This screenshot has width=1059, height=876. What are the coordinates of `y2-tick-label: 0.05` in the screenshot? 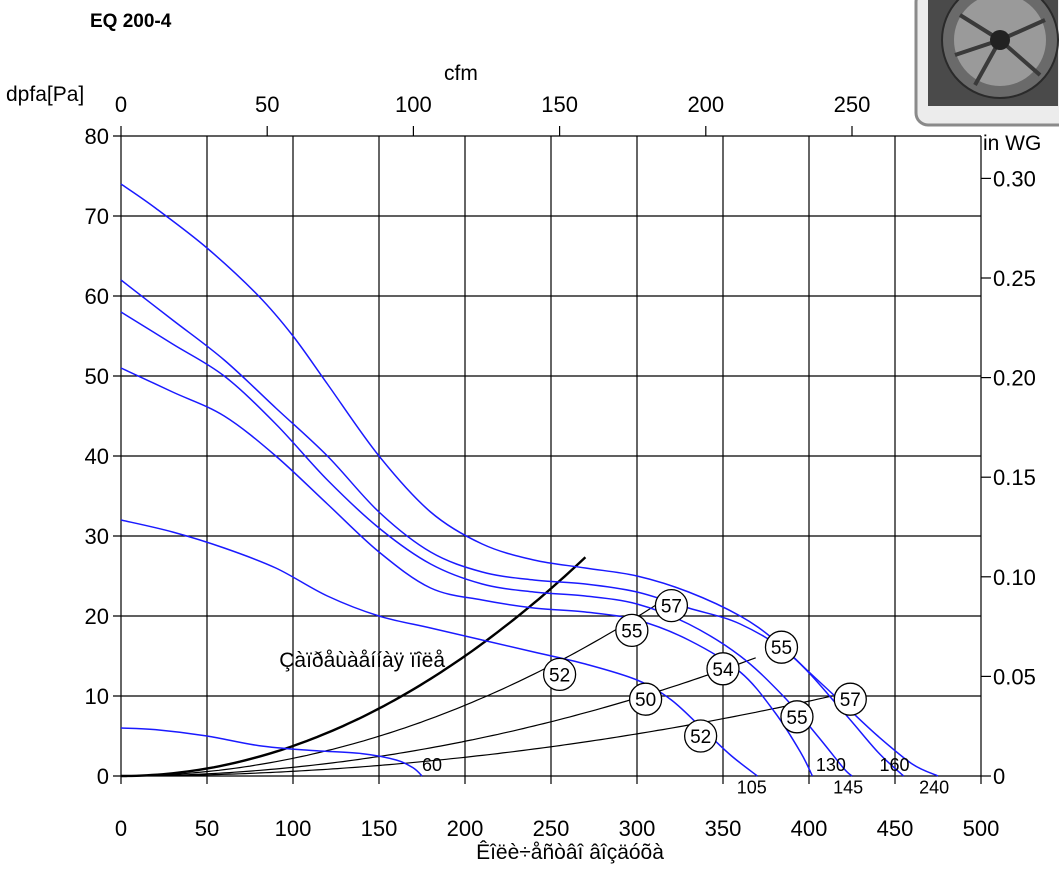 It's located at (1014, 676).